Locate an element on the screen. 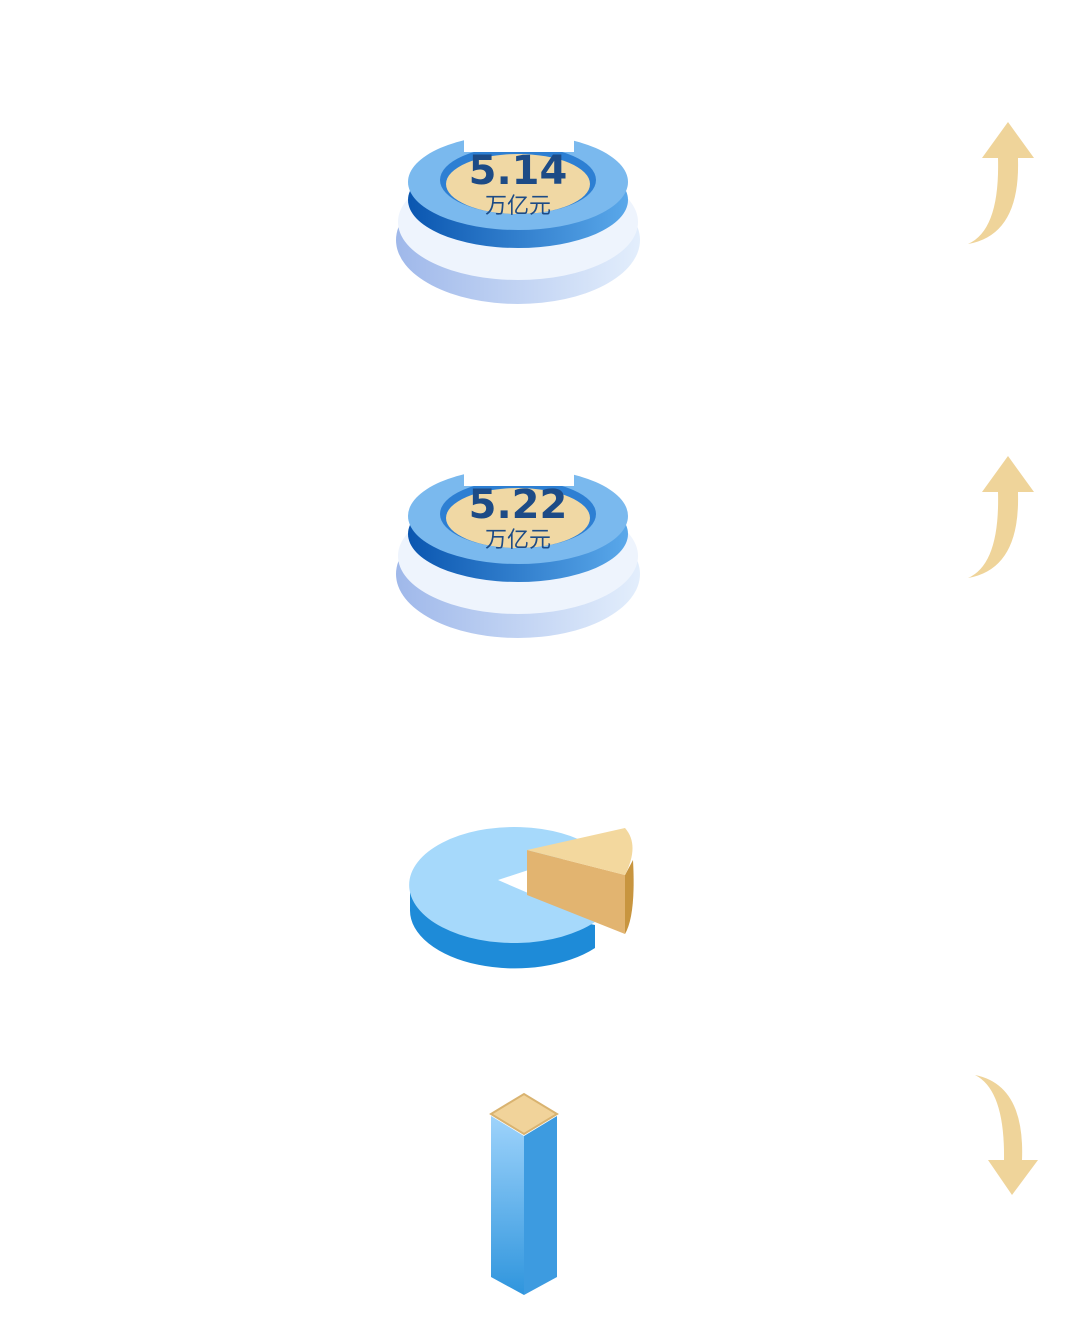 This screenshot has width=1080, height=1324. value: 5.14 is located at coordinates (518, 171).